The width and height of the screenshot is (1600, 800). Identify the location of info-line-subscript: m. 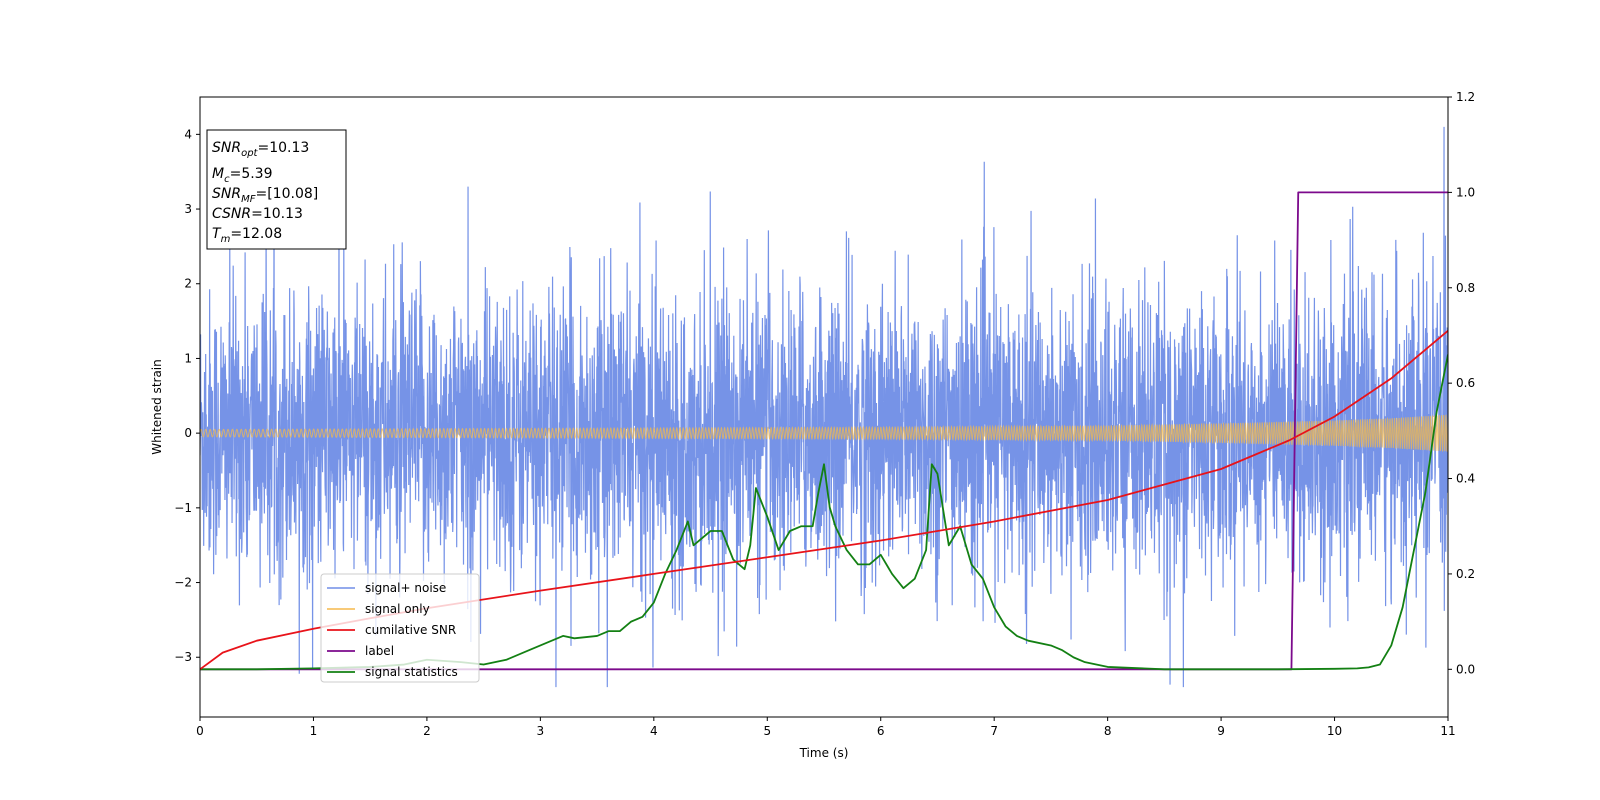
(226, 239).